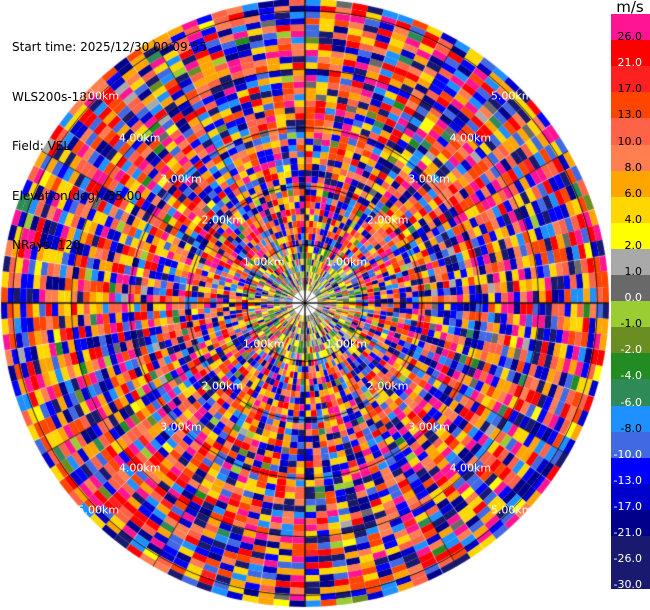 This screenshot has height=610, width=650. I want to click on nrays-text: NRays: 120, so click(46, 245).